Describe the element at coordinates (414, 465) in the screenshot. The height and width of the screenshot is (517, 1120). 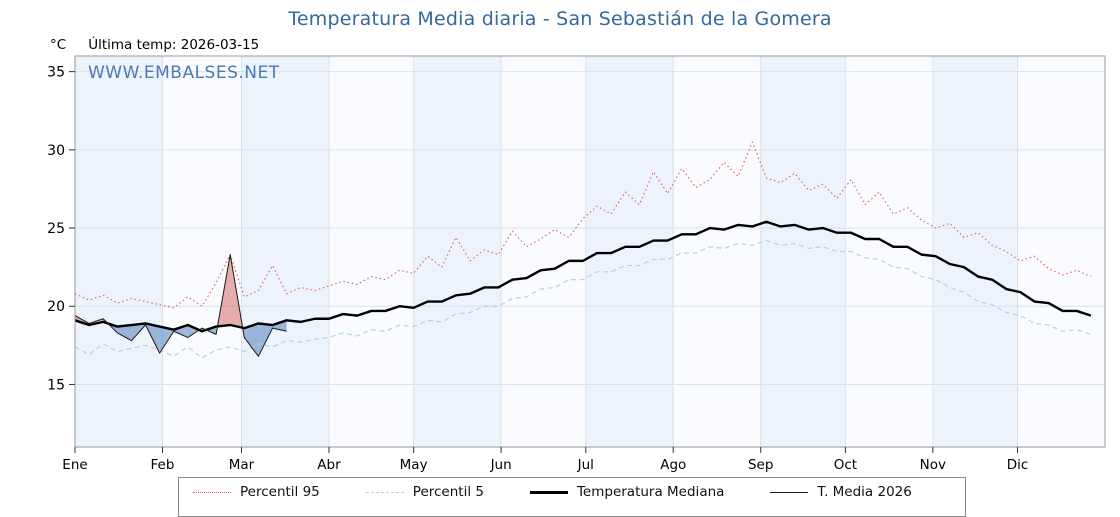
I see `svg-text: May` at that location.